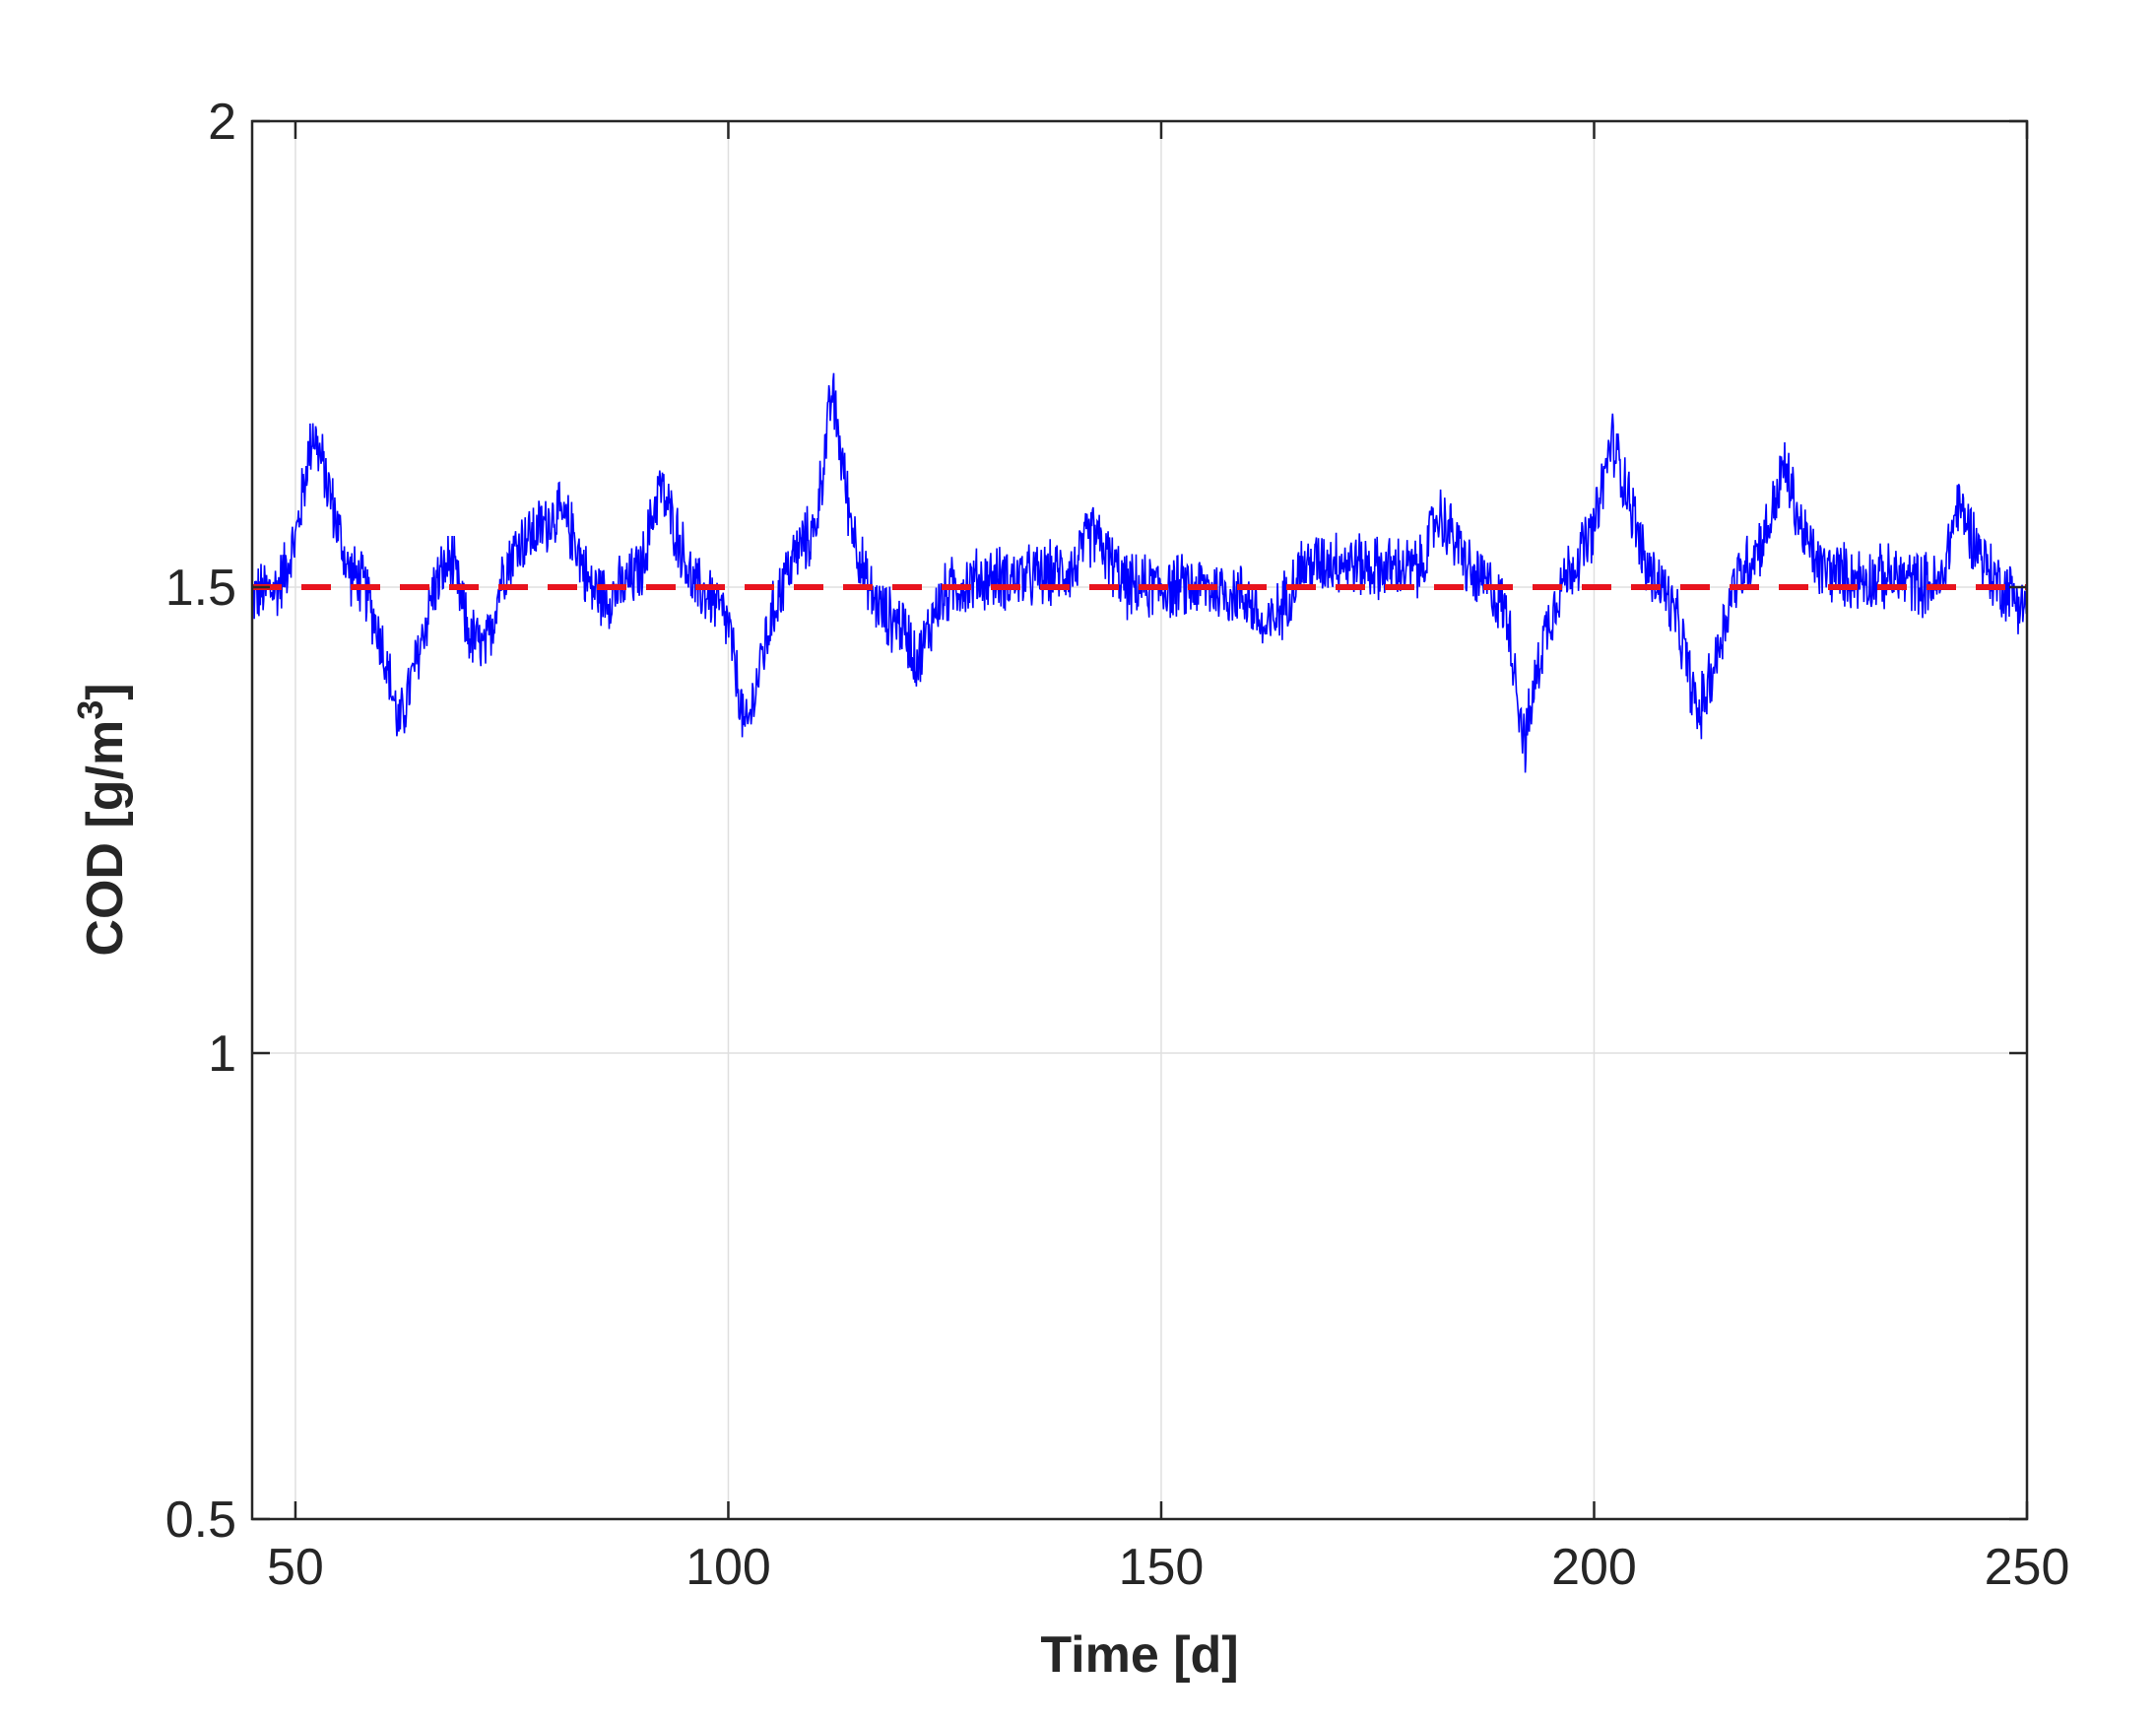 Image resolution: width=2156 pixels, height=1723 pixels. What do you see at coordinates (1162, 1567) in the screenshot?
I see `x-tick-label: 150` at bounding box center [1162, 1567].